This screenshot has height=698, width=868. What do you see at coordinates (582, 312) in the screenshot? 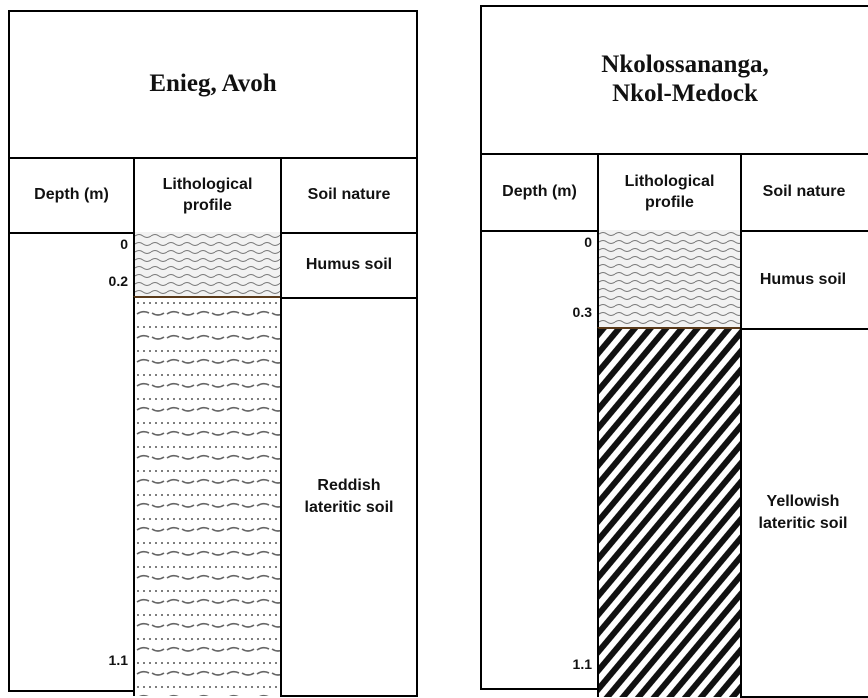
I see `depth-label: 0.3` at bounding box center [582, 312].